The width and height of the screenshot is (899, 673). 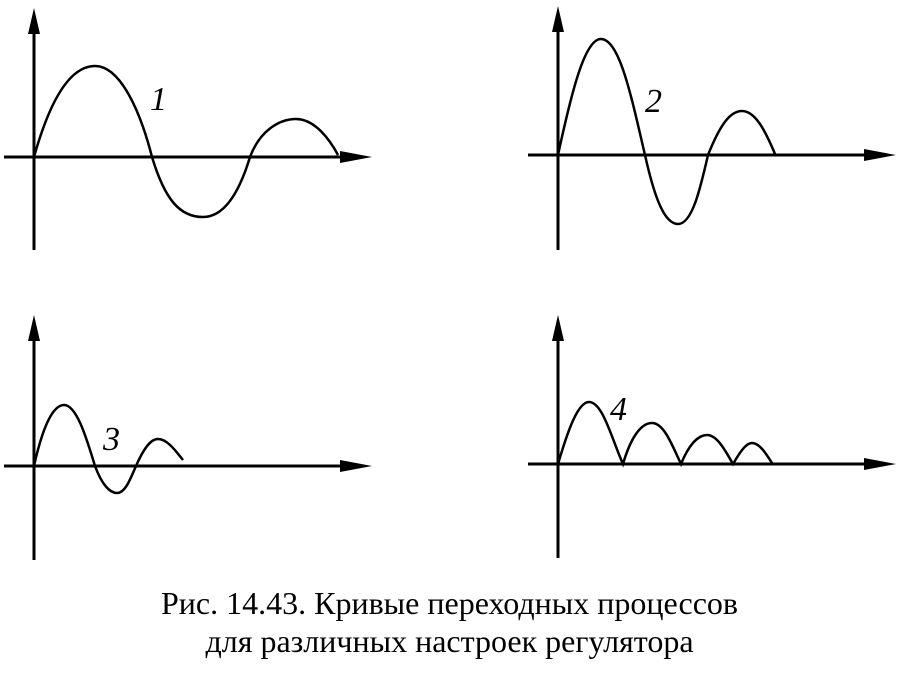 I want to click on panel-3: 3, so click(x=188, y=437).